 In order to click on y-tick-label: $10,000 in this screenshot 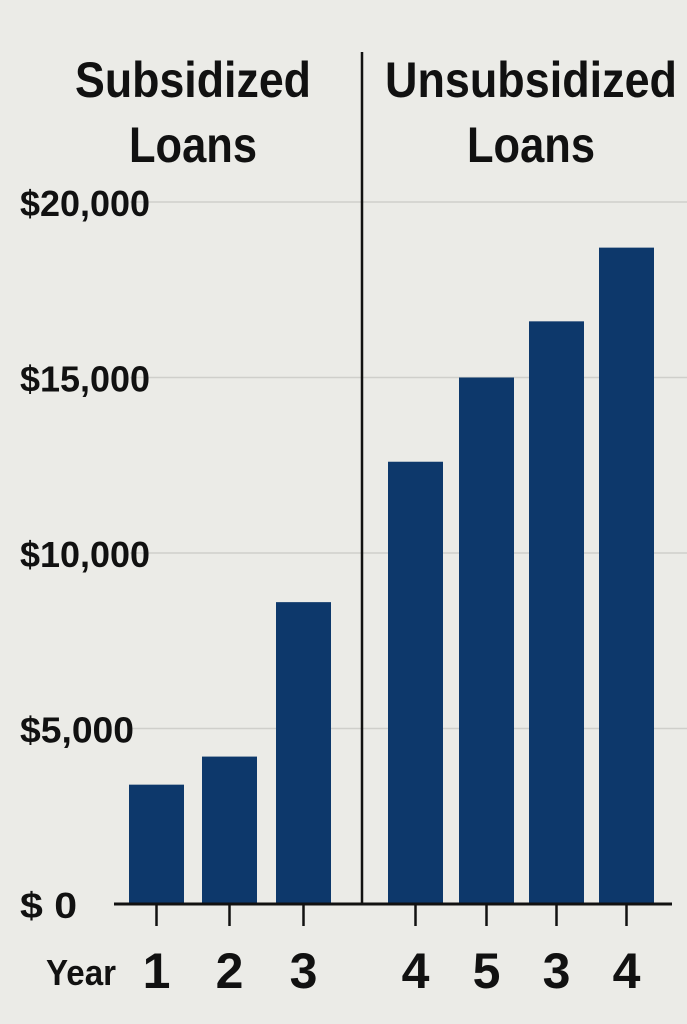, I will do `click(85, 554)`.